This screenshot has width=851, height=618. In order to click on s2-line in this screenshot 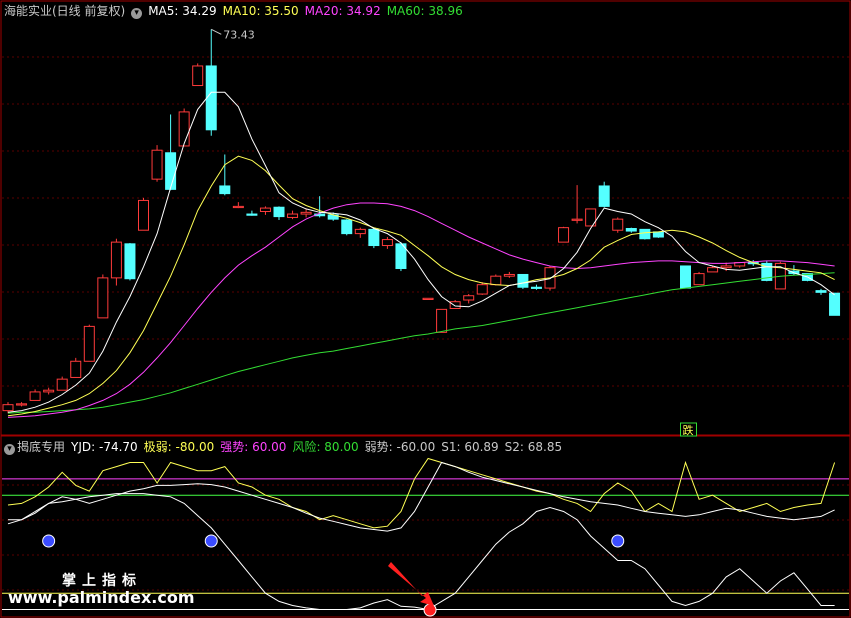, I will do `click(421, 493)`.